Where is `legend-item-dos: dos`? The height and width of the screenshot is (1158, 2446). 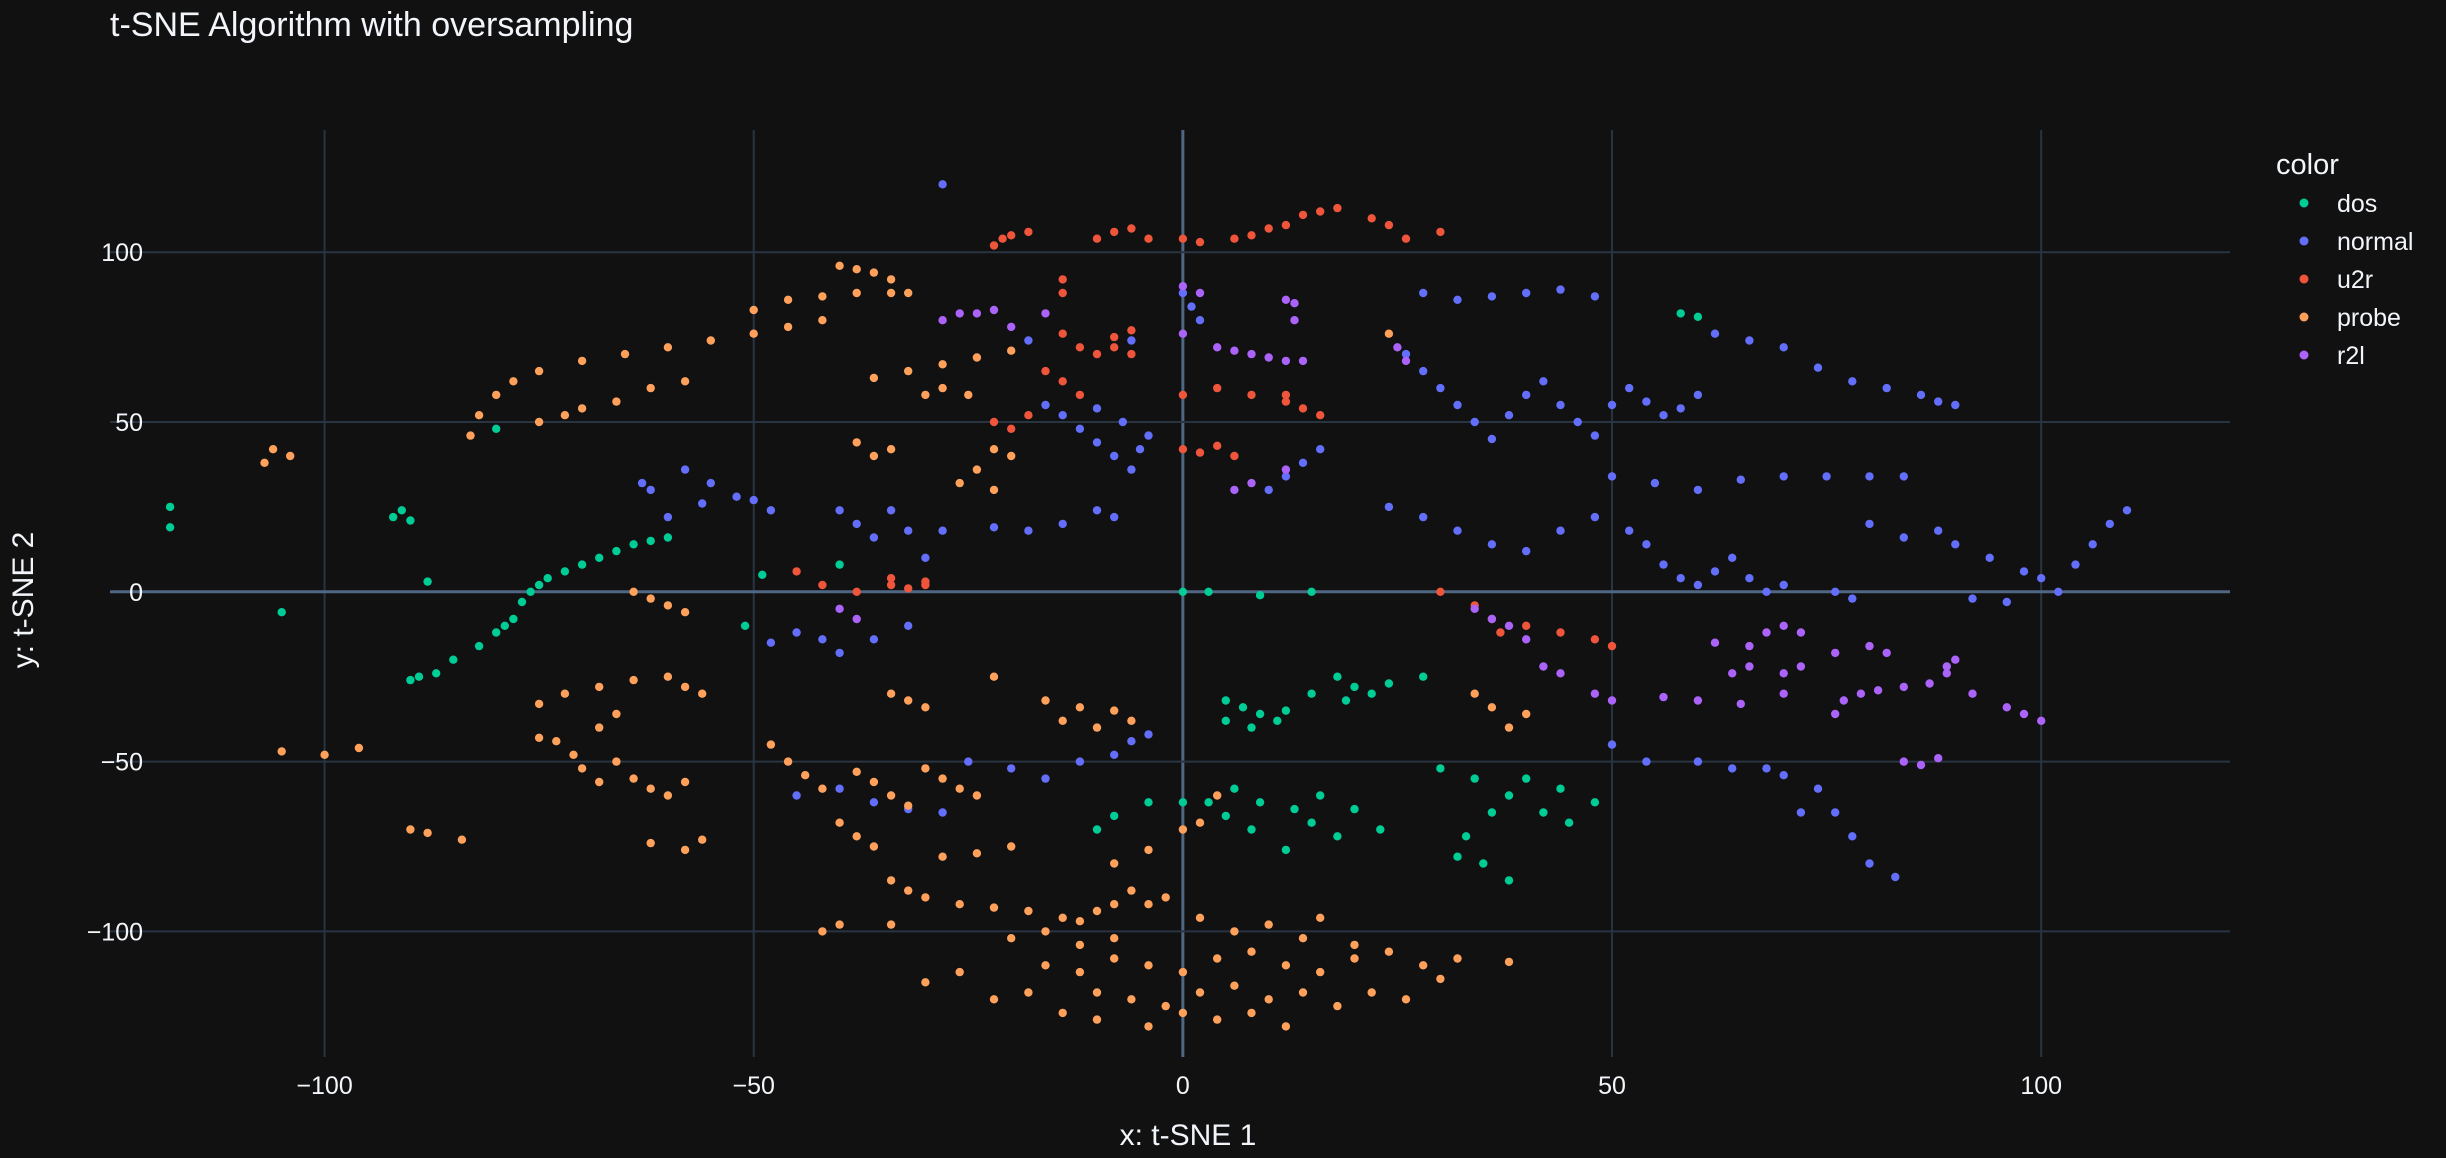
legend-item-dos: dos is located at coordinates (2338, 204).